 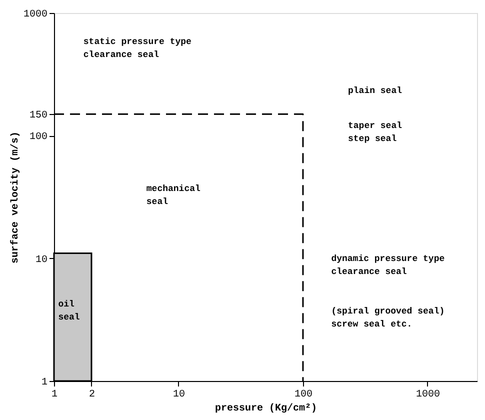 What do you see at coordinates (388, 318) in the screenshot?
I see `annotation: (spiral grooved seal) screw seal etc.` at bounding box center [388, 318].